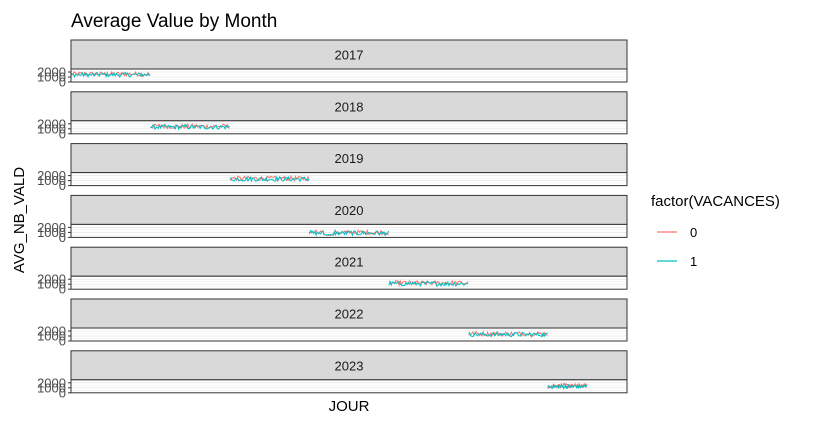 The image size is (825, 425). Describe the element at coordinates (567, 386) in the screenshot. I see `series-line-1-2023` at that location.